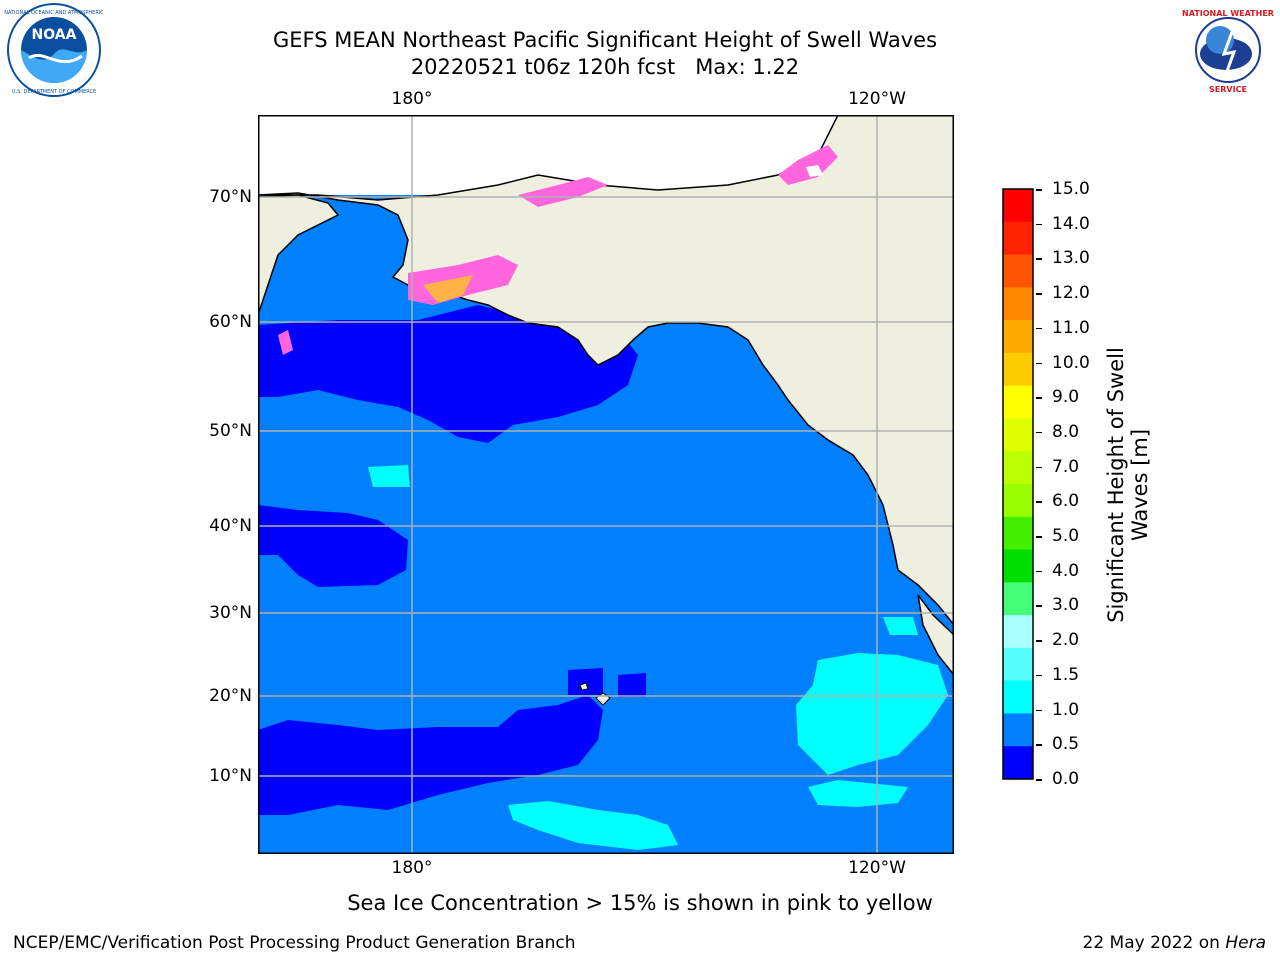 This screenshot has height=960, width=1280. What do you see at coordinates (1066, 536) in the screenshot?
I see `colorbar-tick-label: 5.0` at bounding box center [1066, 536].